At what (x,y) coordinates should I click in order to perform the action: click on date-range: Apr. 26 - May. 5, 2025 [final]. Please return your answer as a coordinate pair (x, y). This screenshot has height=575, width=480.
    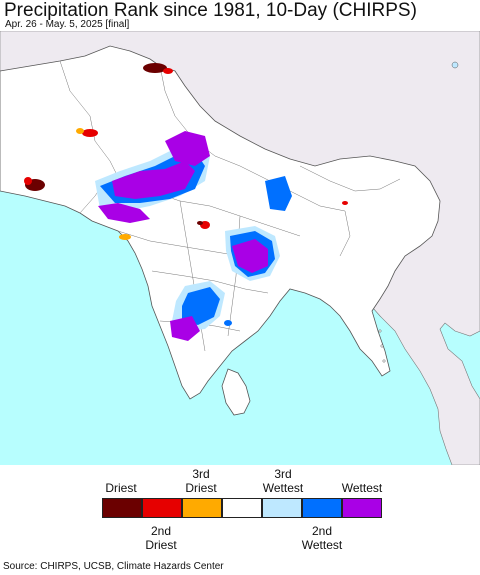
    Looking at the image, I should click on (67, 24).